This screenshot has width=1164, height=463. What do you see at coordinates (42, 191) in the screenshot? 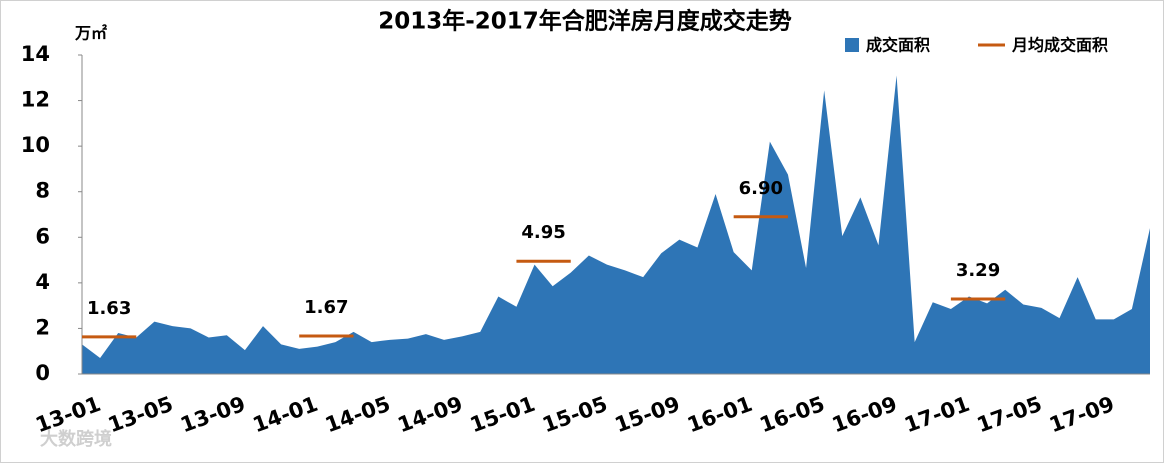
I see `y-tick-label: 8` at bounding box center [42, 191].